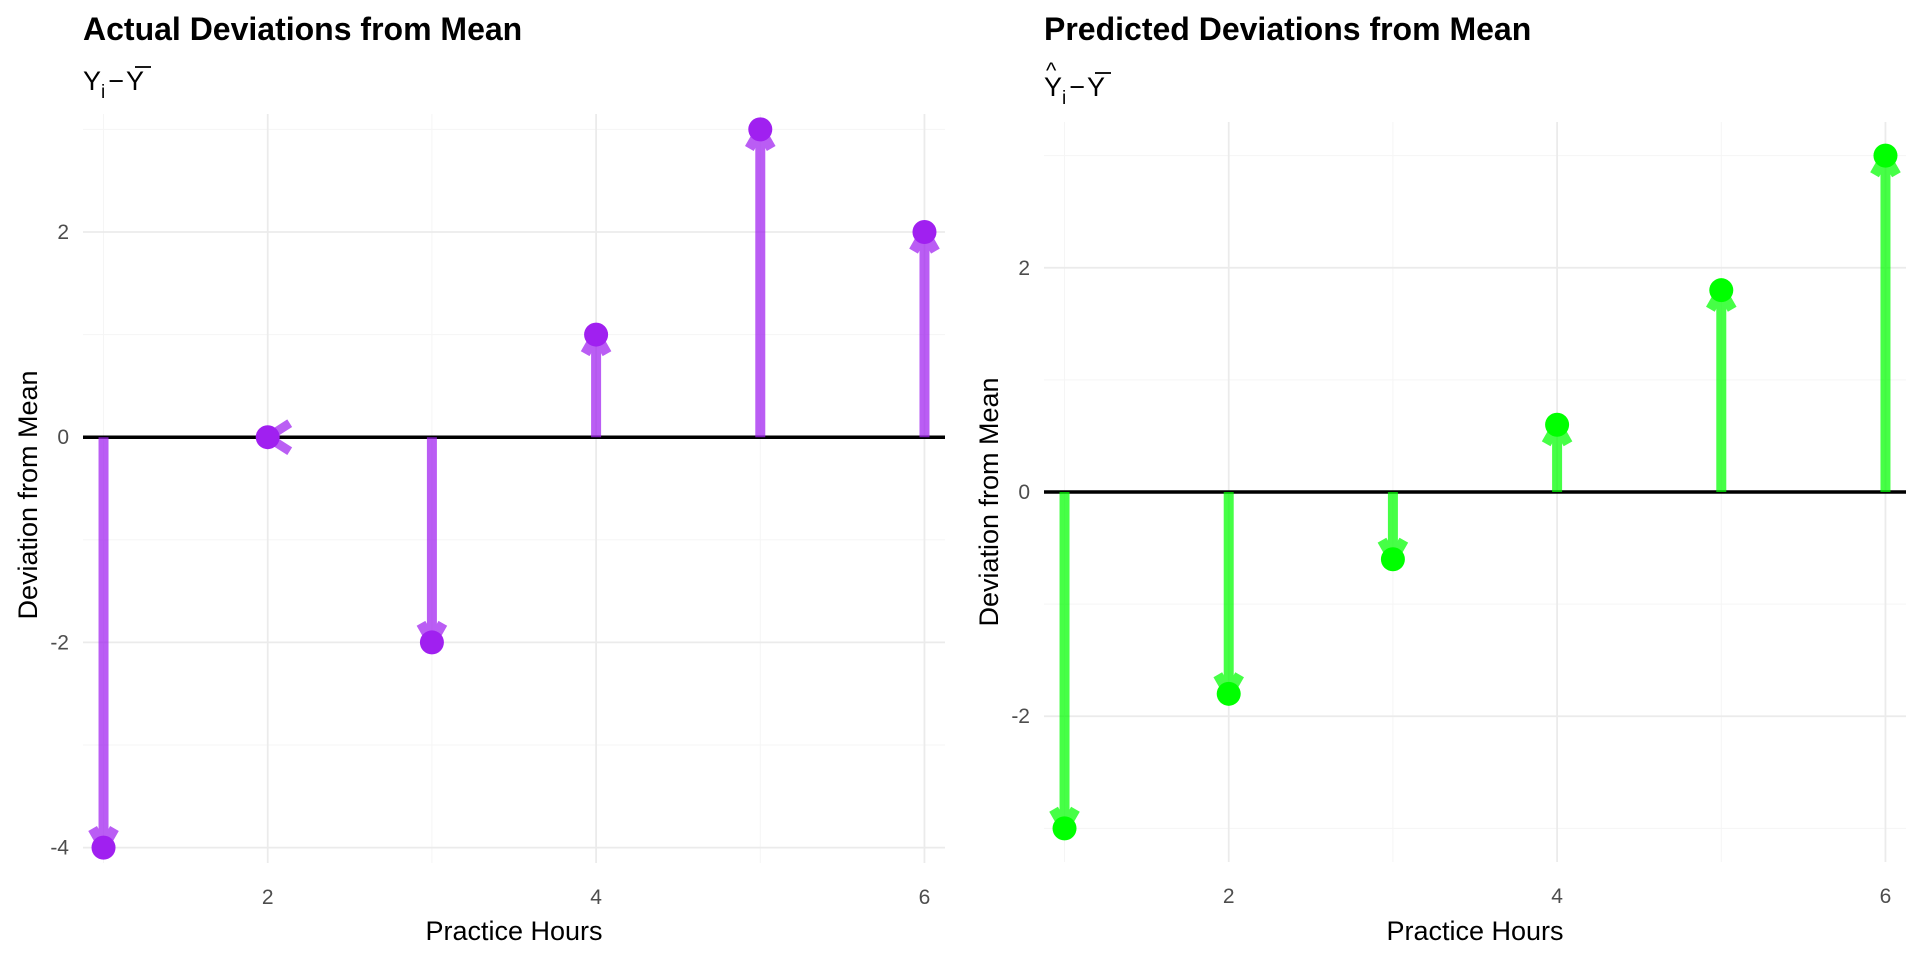  I want to click on y-tick-label: -4, so click(59, 848).